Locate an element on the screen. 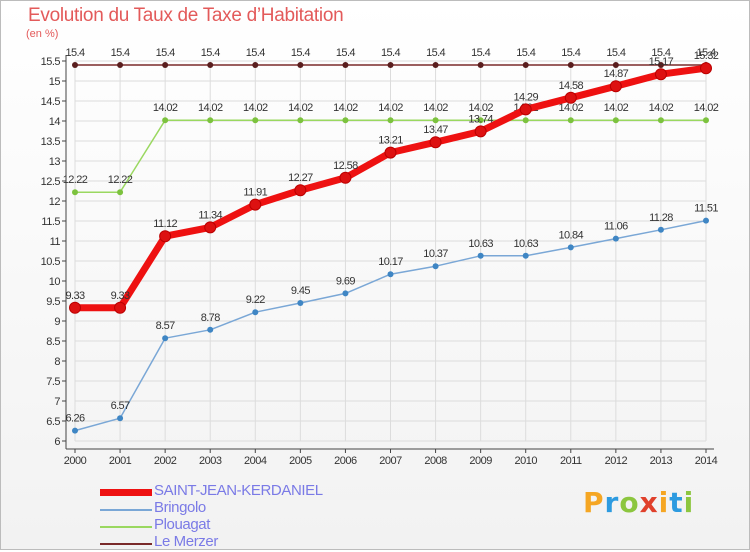  x-tick-label: 2014 is located at coordinates (706, 461).